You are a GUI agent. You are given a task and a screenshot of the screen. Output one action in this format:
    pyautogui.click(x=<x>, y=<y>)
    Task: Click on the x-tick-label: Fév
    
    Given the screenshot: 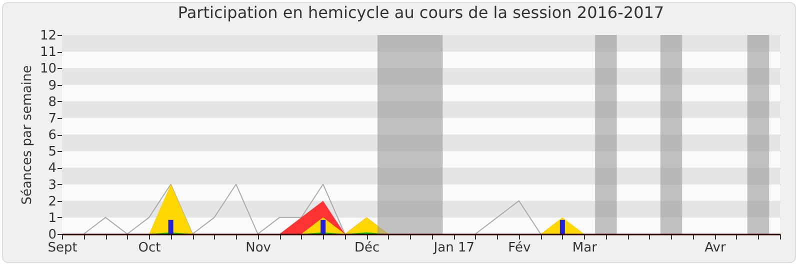 What is the action you would take?
    pyautogui.click(x=519, y=248)
    